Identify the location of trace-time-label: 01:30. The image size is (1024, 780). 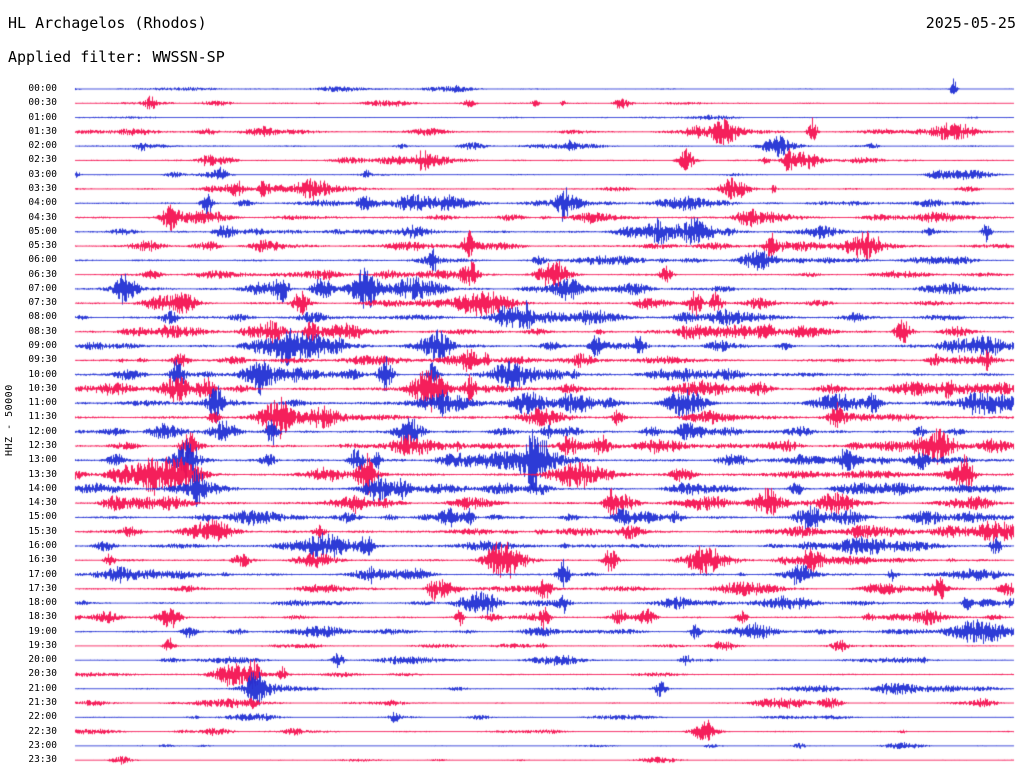
(42, 131).